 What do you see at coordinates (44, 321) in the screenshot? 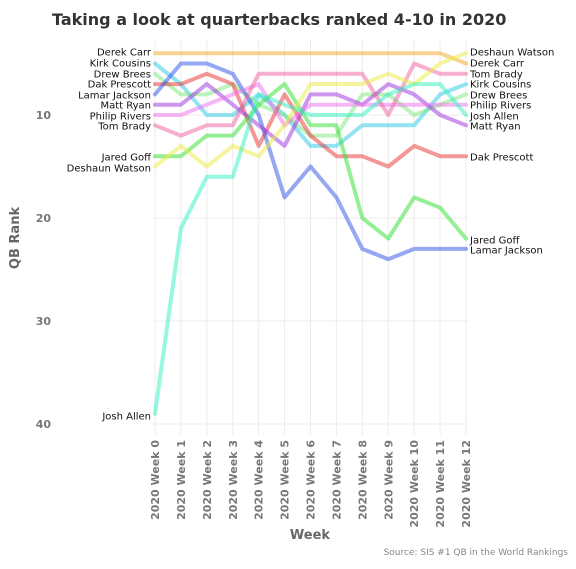
I see `y-tick-label: 30` at bounding box center [44, 321].